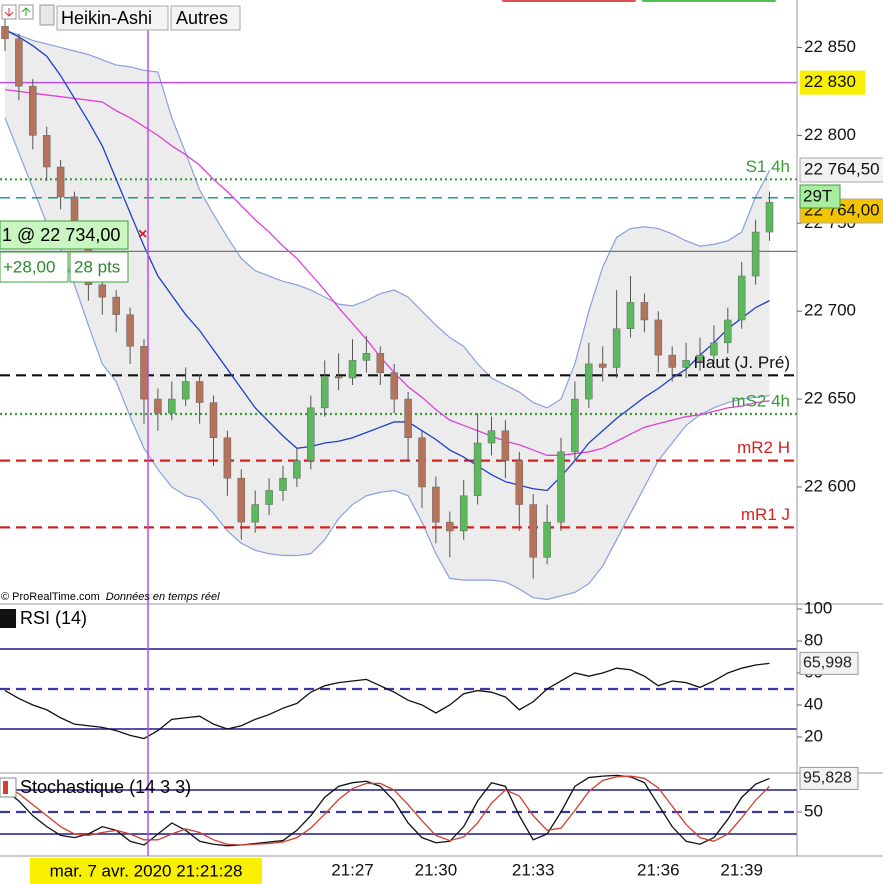 The image size is (883, 884). I want to click on crosshair-label: mar. 7 avr. 2020 21:21:28, so click(146, 870).